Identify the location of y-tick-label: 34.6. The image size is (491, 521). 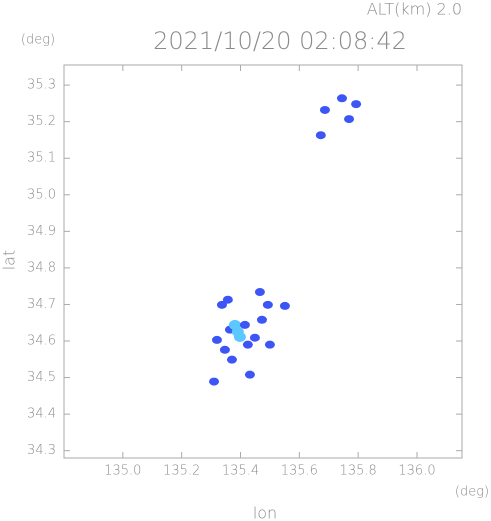
(41, 341).